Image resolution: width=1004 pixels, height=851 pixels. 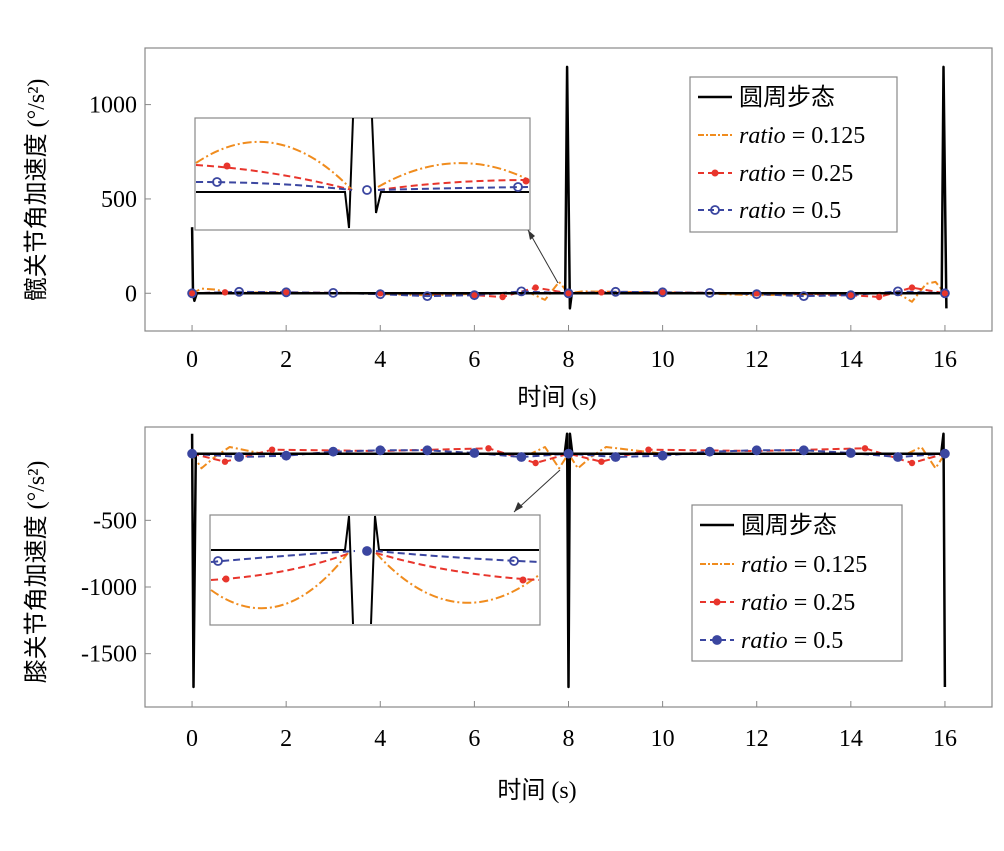 I want to click on y-tick-label: -1500, so click(x=109, y=655).